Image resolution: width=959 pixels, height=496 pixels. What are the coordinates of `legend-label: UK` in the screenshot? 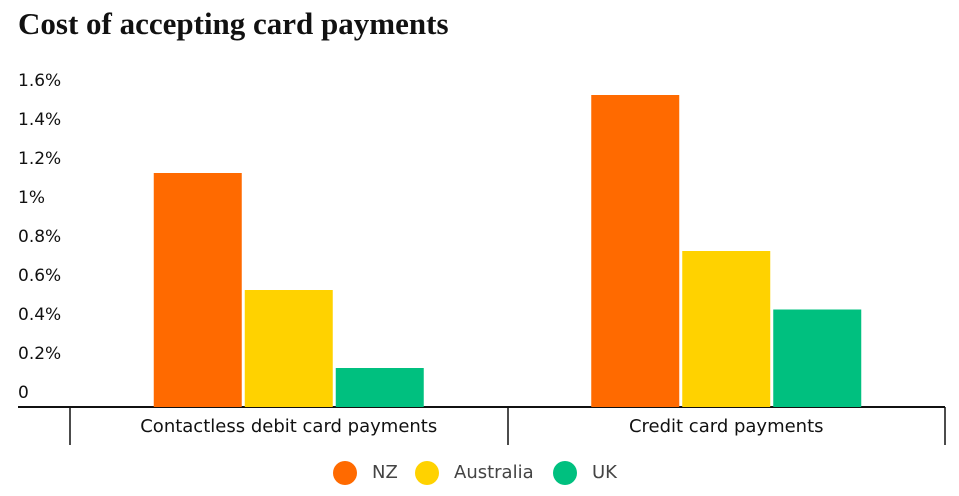 It's located at (605, 472).